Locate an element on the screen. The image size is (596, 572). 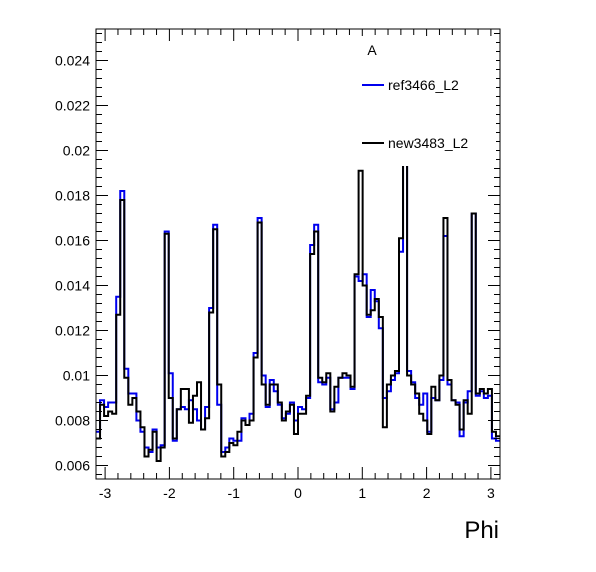
x-tick-label: 0 is located at coordinates (298, 493).